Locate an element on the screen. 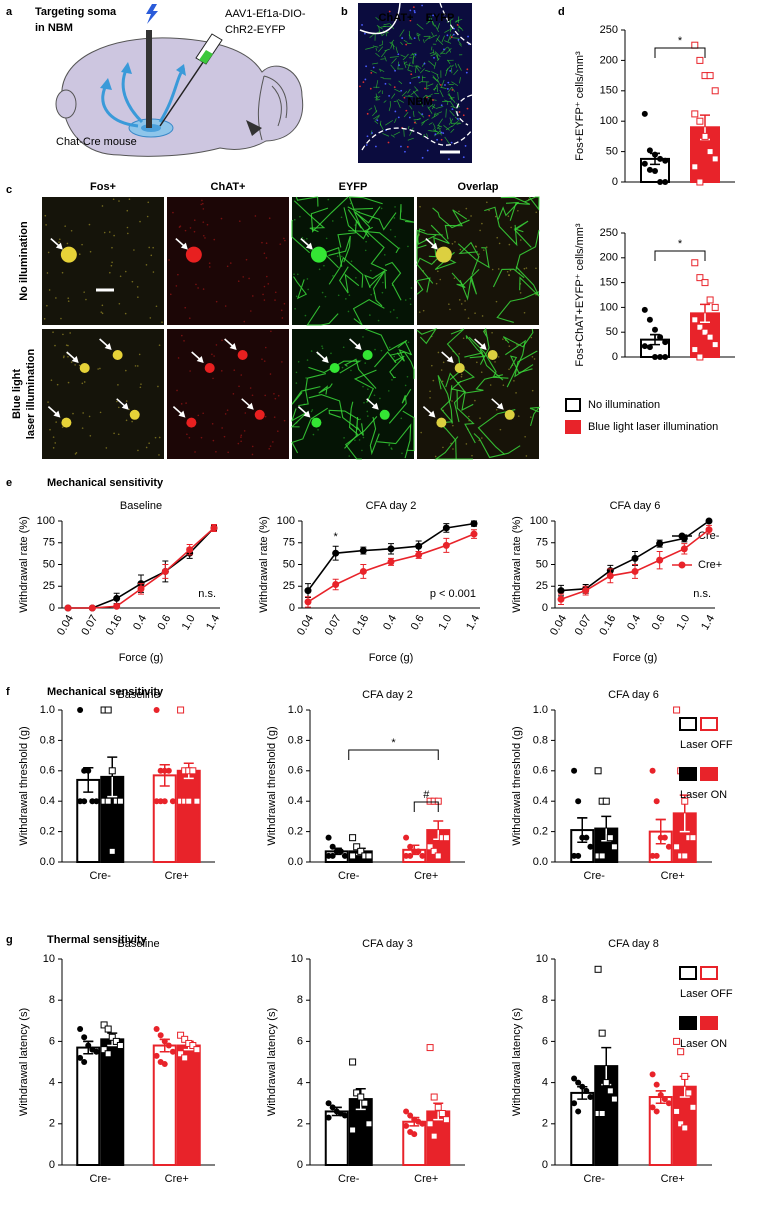 This screenshot has height=1211, width=762. legend-label: Laser OFF is located at coordinates (706, 994).